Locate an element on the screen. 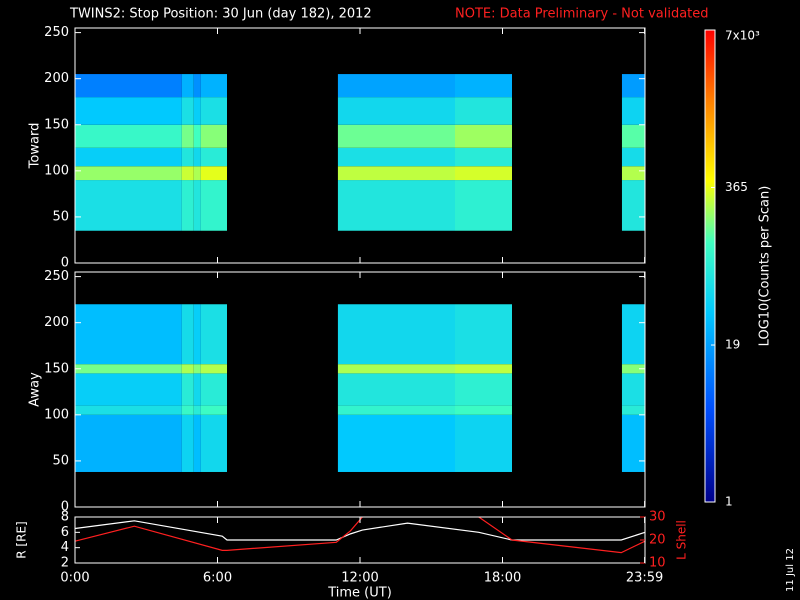 Image resolution: width=800 pixels, height=600 pixels. x-tick-label: 12:00 is located at coordinates (359, 578).